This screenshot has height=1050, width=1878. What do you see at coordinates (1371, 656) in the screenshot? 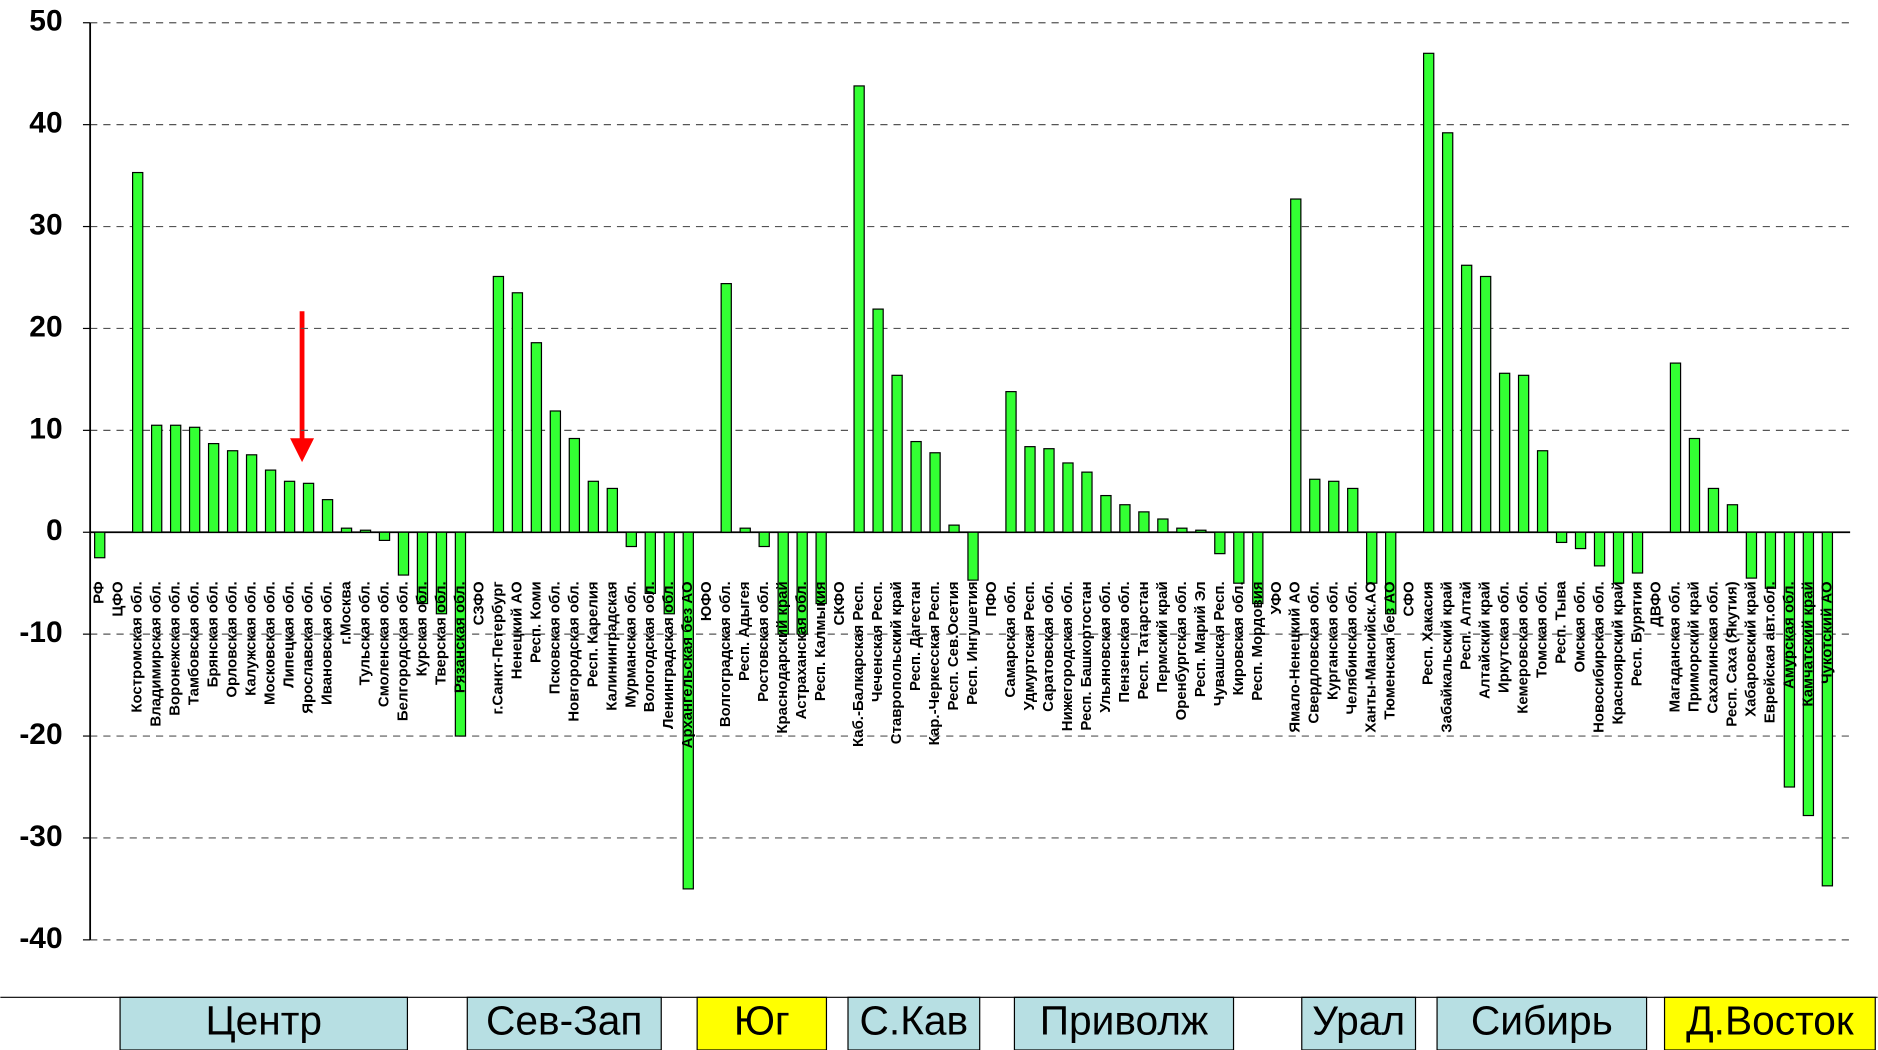
I see `x-tick-label: Ханты-Мансийск.АО` at bounding box center [1371, 656].